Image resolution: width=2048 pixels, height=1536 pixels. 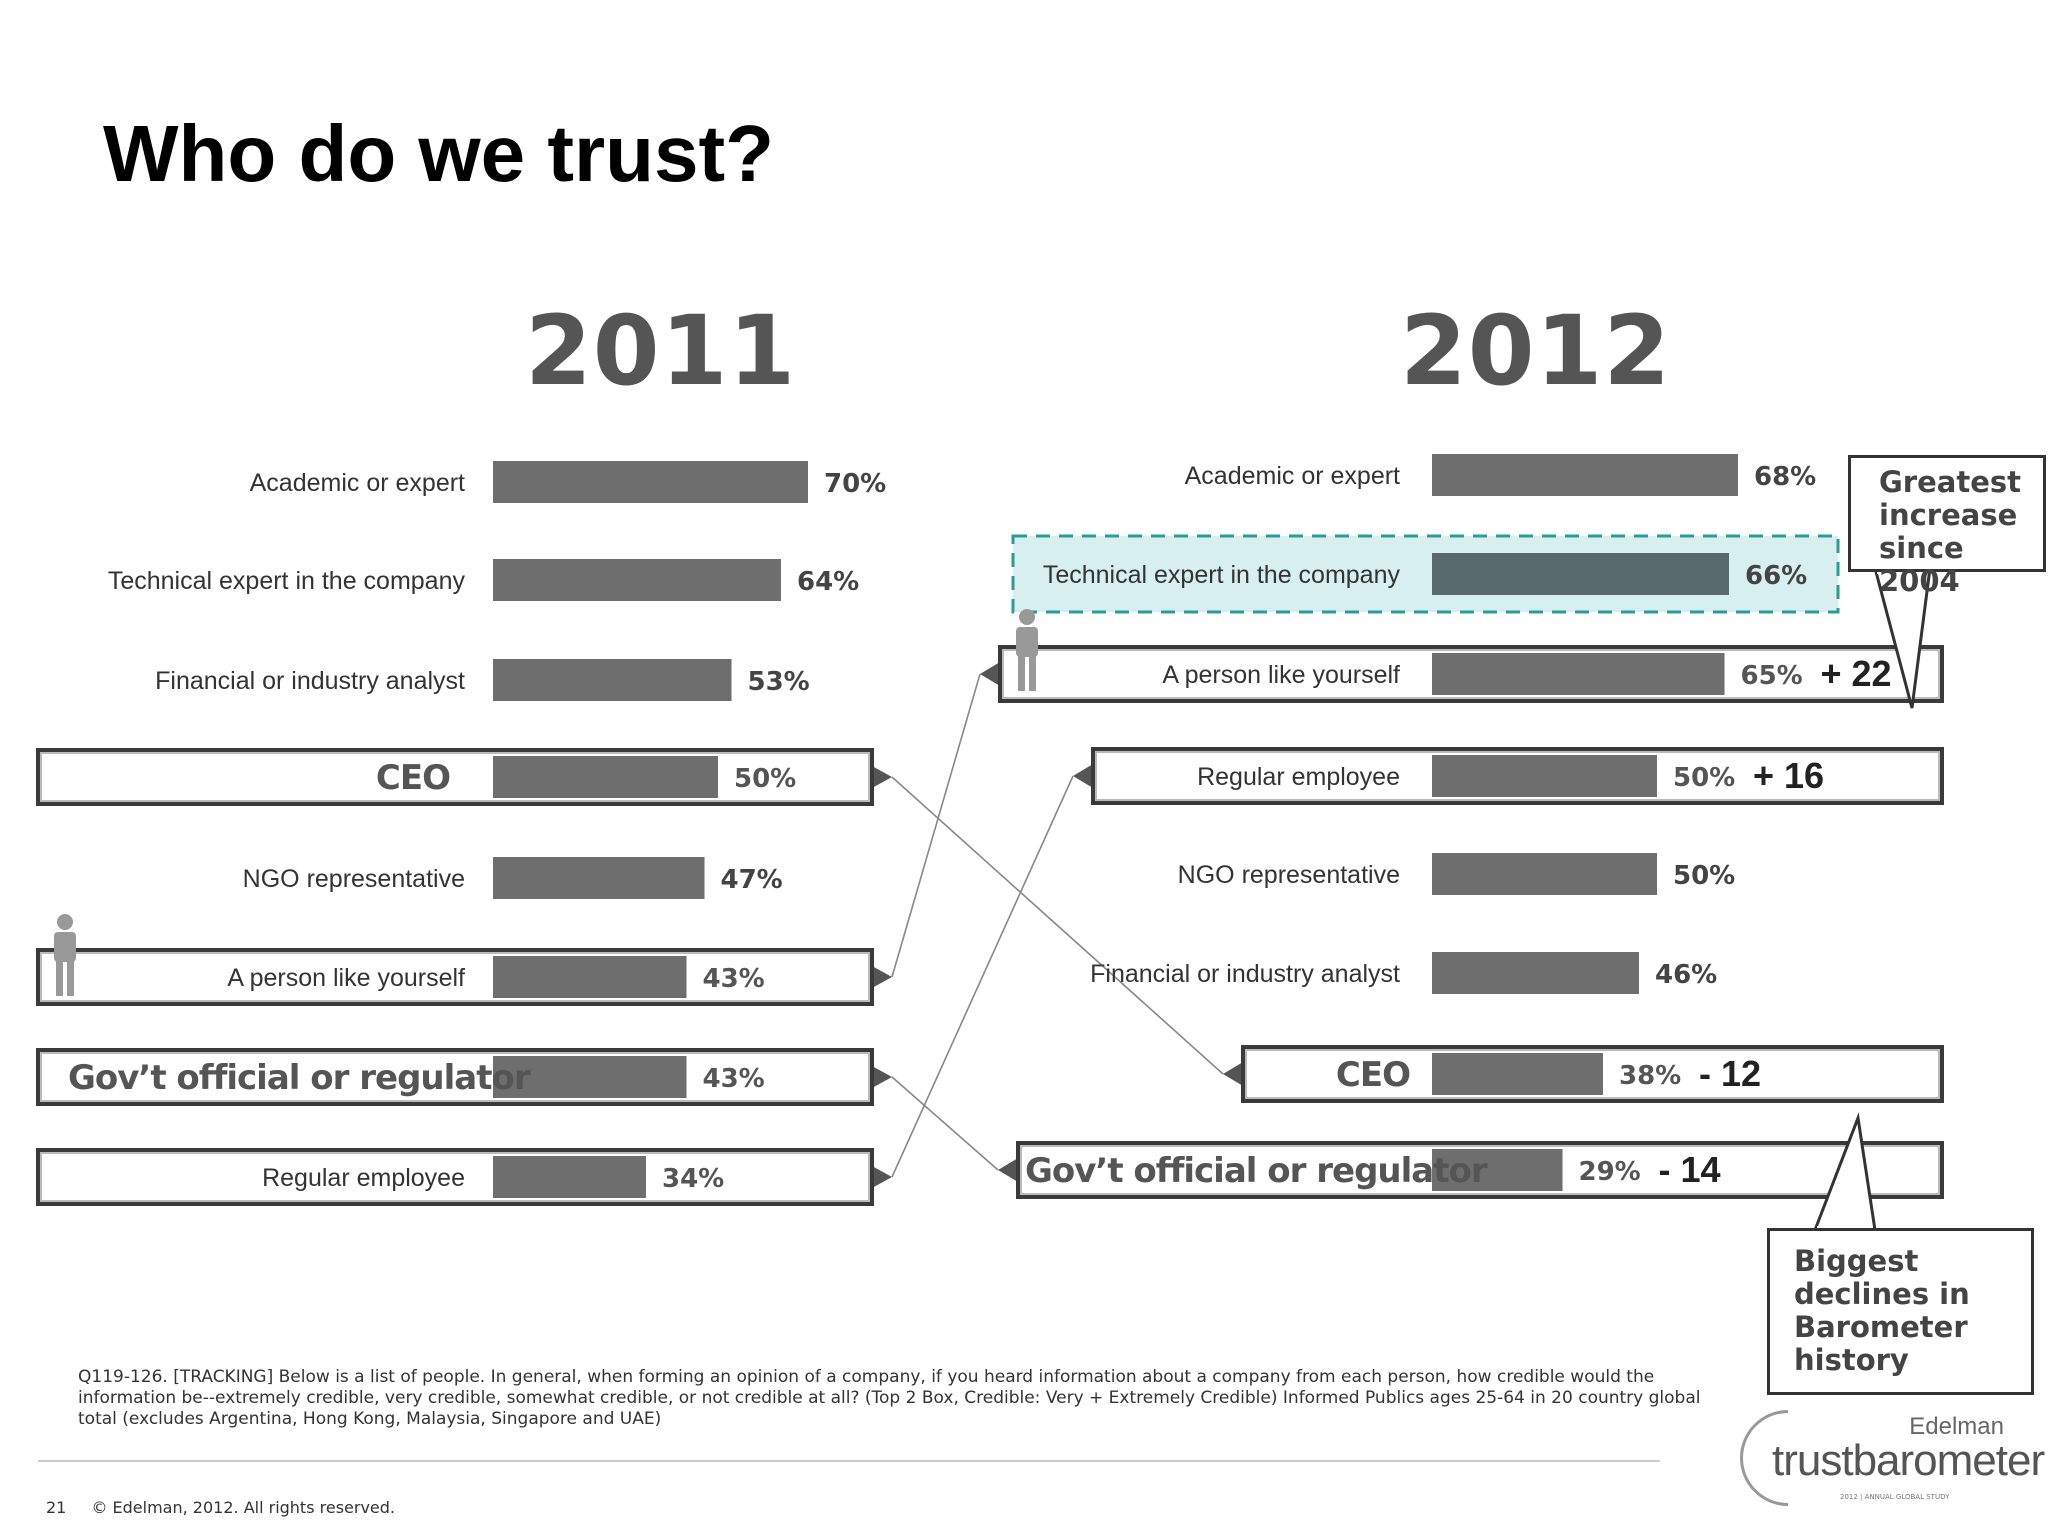 What do you see at coordinates (828, 582) in the screenshot?
I see `value-label: 64%` at bounding box center [828, 582].